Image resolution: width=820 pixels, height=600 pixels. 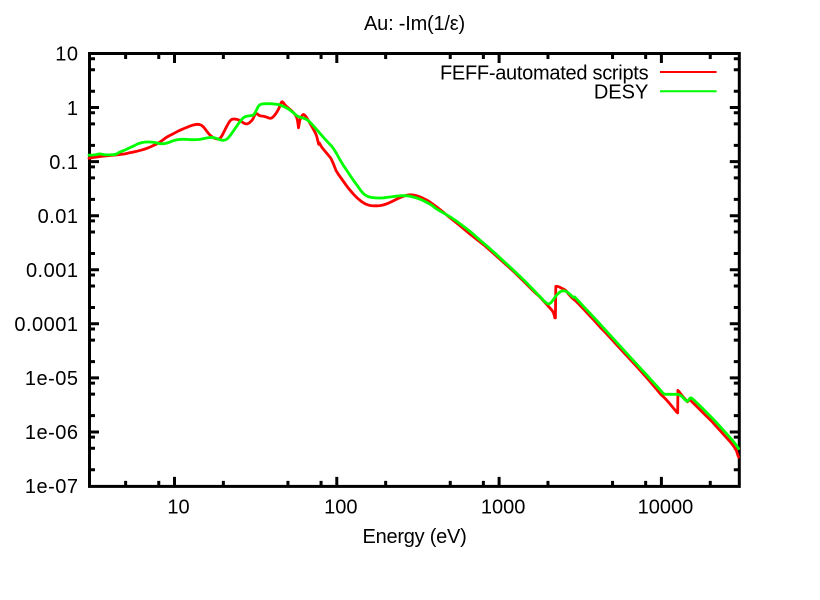 What do you see at coordinates (415, 537) in the screenshot?
I see `svg-text: Energy (eV)` at bounding box center [415, 537].